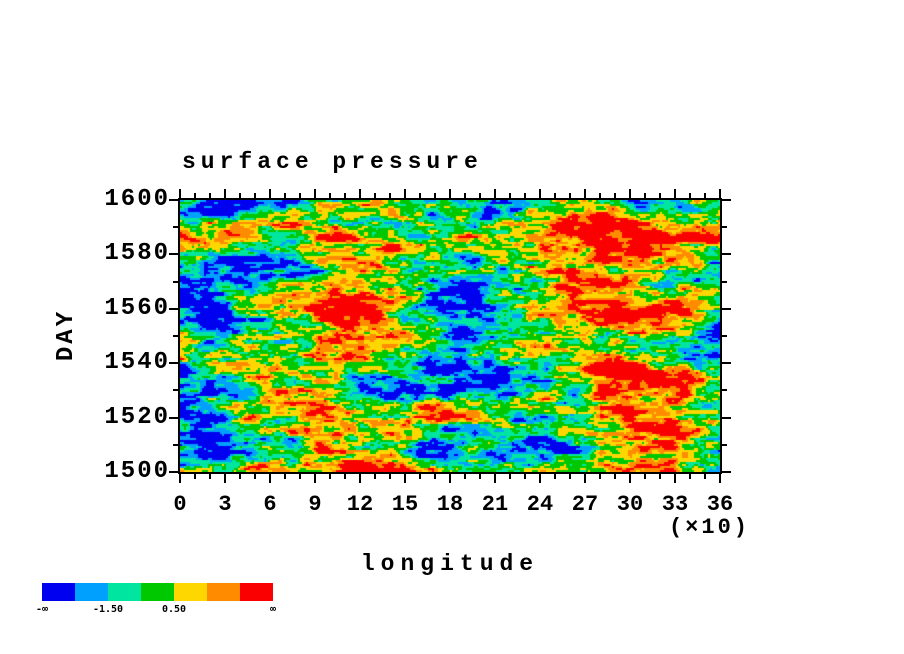 The image size is (904, 654). I want to click on y-tick-label: 1560, so click(137, 308).